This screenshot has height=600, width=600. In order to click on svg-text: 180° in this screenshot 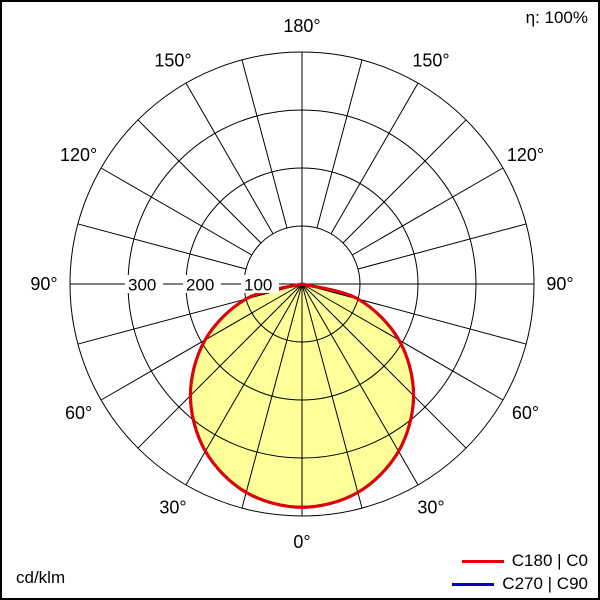, I will do `click(301, 26)`.